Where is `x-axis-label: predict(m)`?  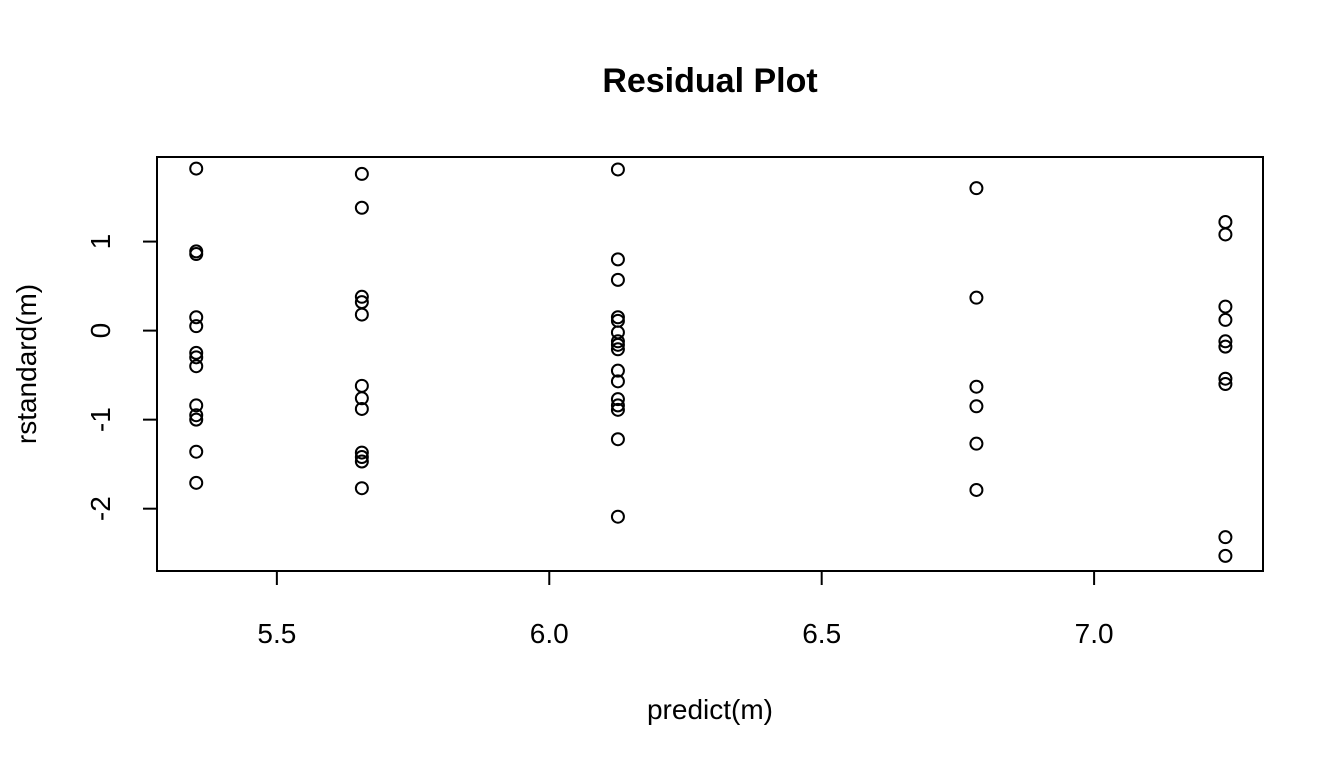 x-axis-label: predict(m) is located at coordinates (710, 709).